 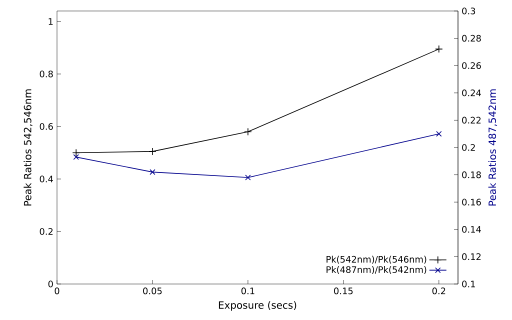 I want to click on legend-label: Pk(542nm)/Pk(546nm), so click(x=376, y=260).